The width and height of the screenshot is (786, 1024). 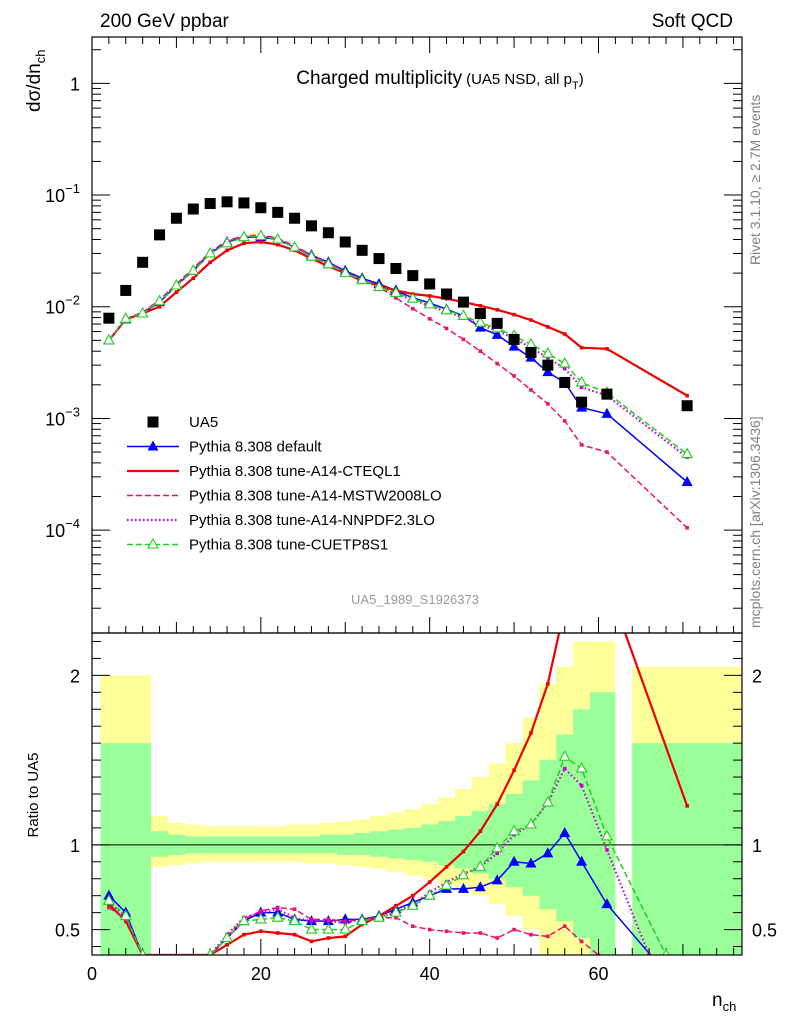 I want to click on legend-entry-pythia-8-308-tune-a14-cteql1: Pythia 8.308 tune-A14-CTEQL1, so click(x=264, y=471).